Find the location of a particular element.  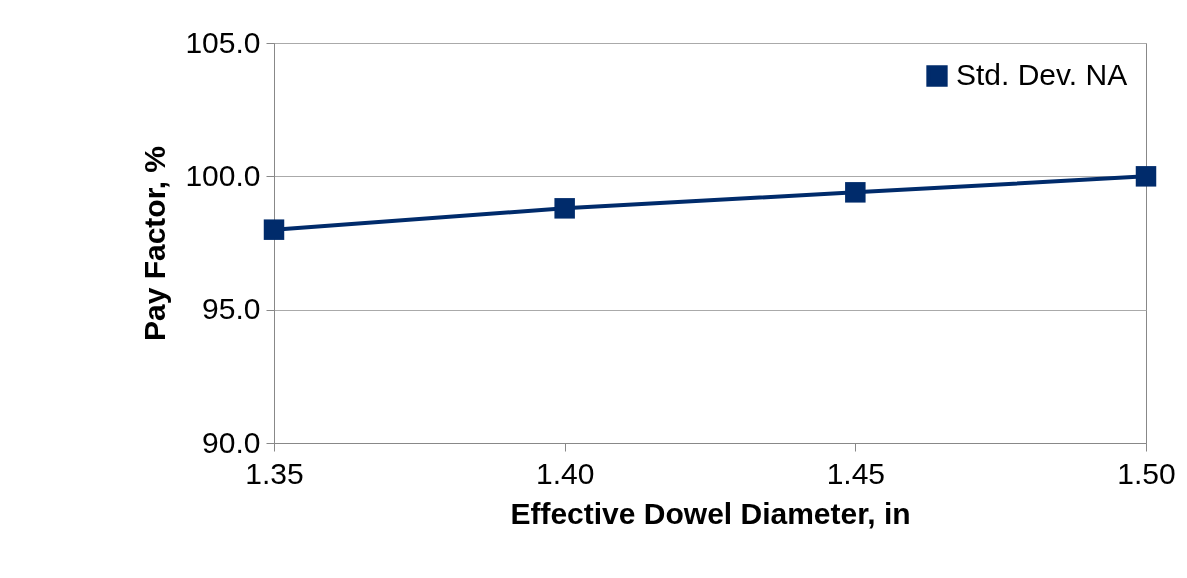

x-tick-label: 1.45 is located at coordinates (856, 473).